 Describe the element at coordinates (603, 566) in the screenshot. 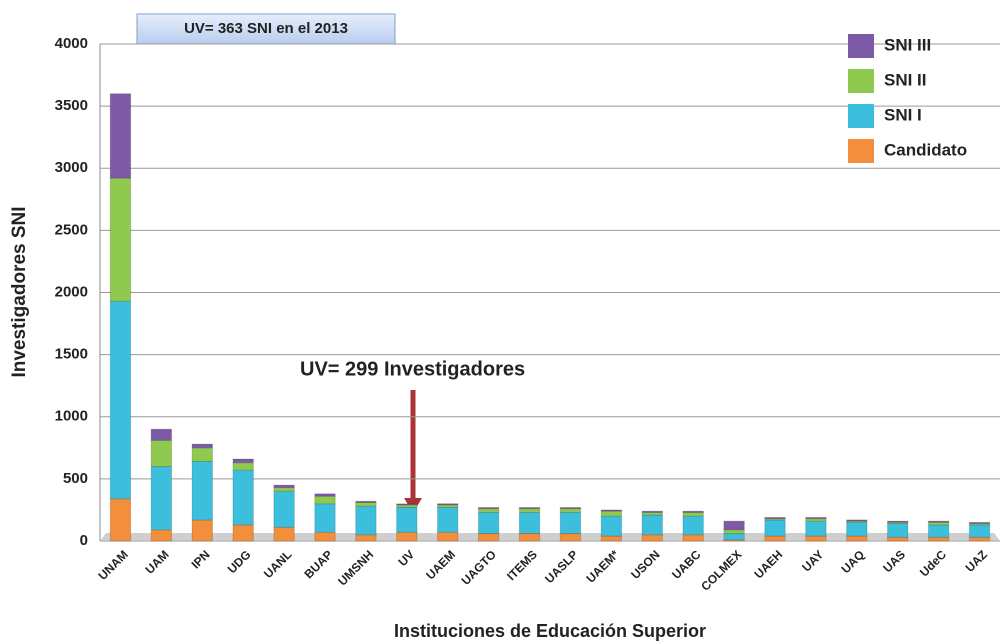

I see `x-tick-label: UAEM*` at that location.